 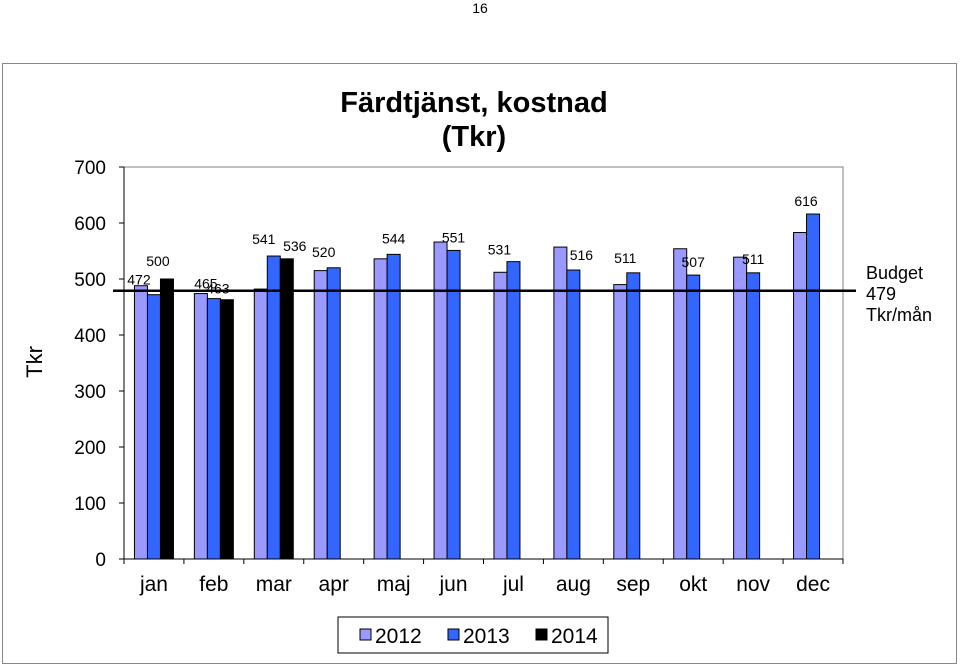 I want to click on y-tick-label: 400, so click(x=90, y=336).